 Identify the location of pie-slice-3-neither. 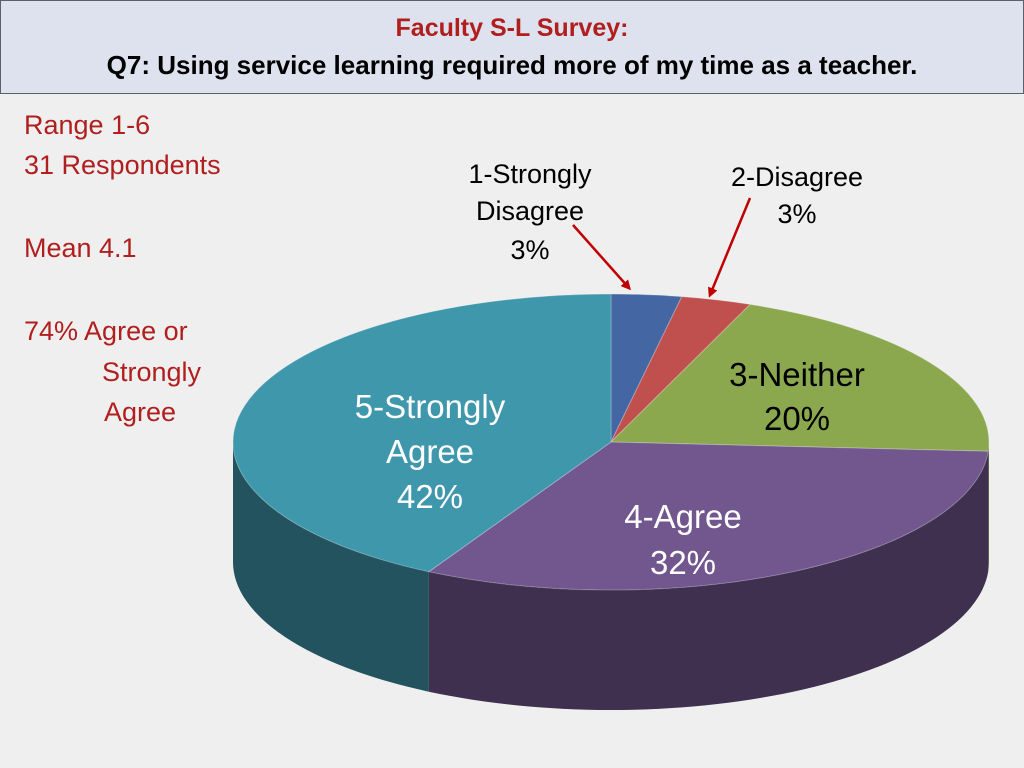
(799, 377).